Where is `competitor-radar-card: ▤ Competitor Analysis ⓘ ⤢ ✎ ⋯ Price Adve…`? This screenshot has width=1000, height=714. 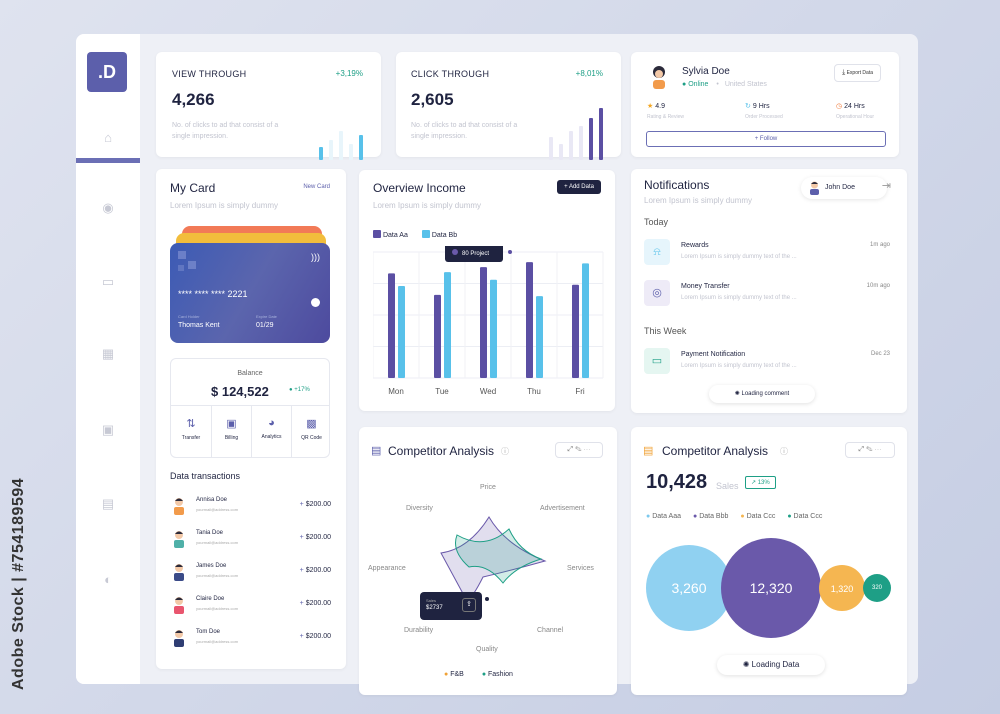
competitor-radar-card: ▤ Competitor Analysis ⓘ ⤢ ✎ ⋯ Price Adve… is located at coordinates (488, 561).